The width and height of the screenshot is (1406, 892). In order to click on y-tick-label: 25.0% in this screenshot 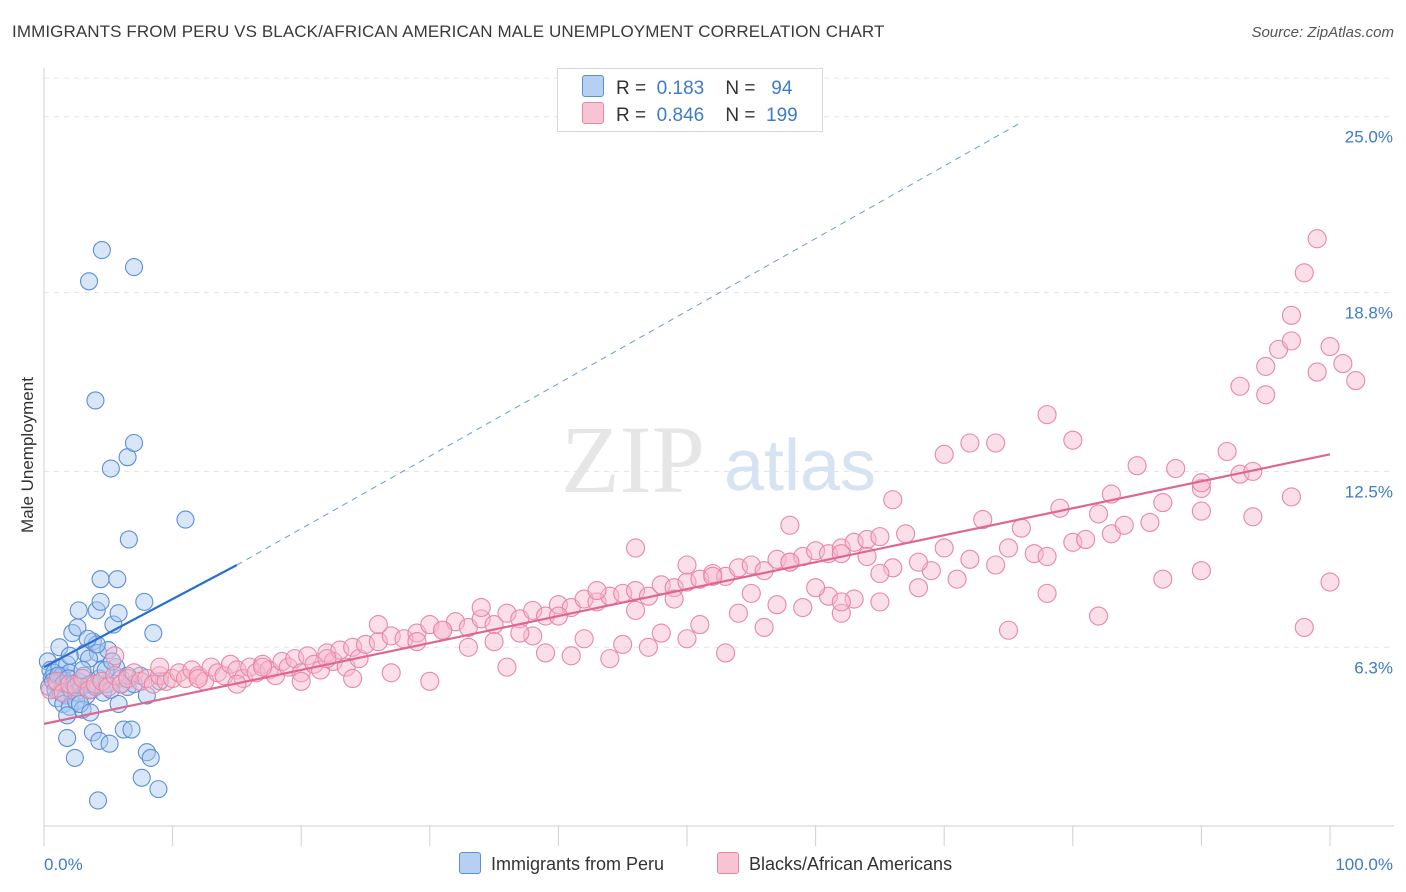, I will do `click(1369, 137)`.